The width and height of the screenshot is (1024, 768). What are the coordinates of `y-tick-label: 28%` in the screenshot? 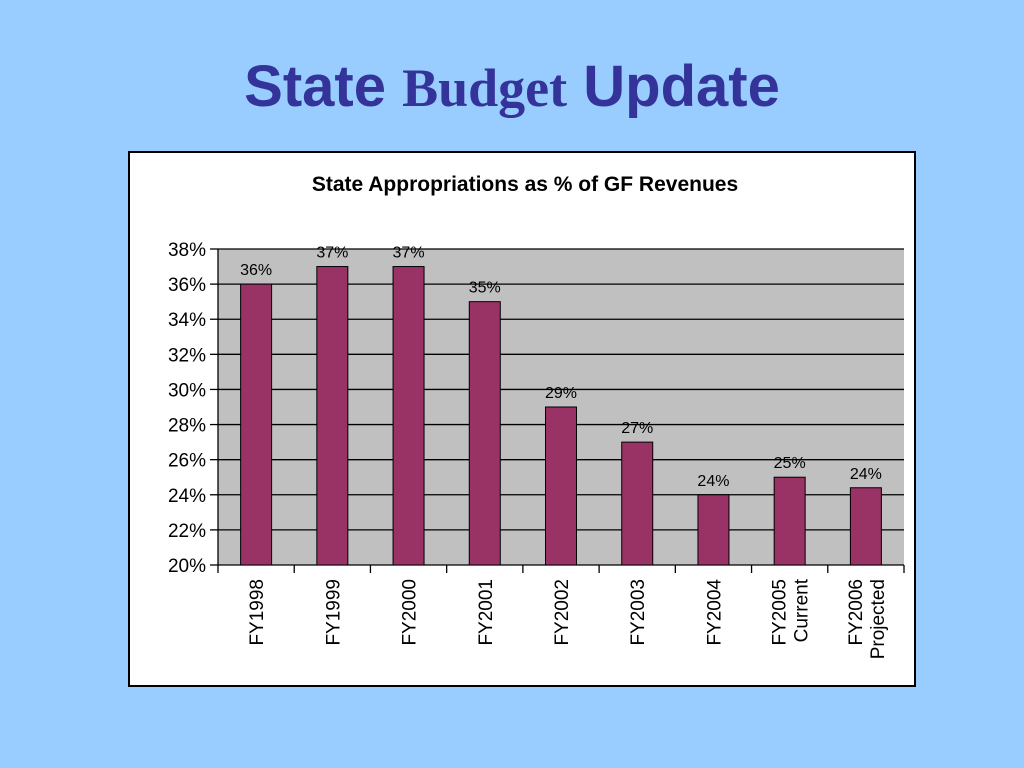 It's located at (187, 426).